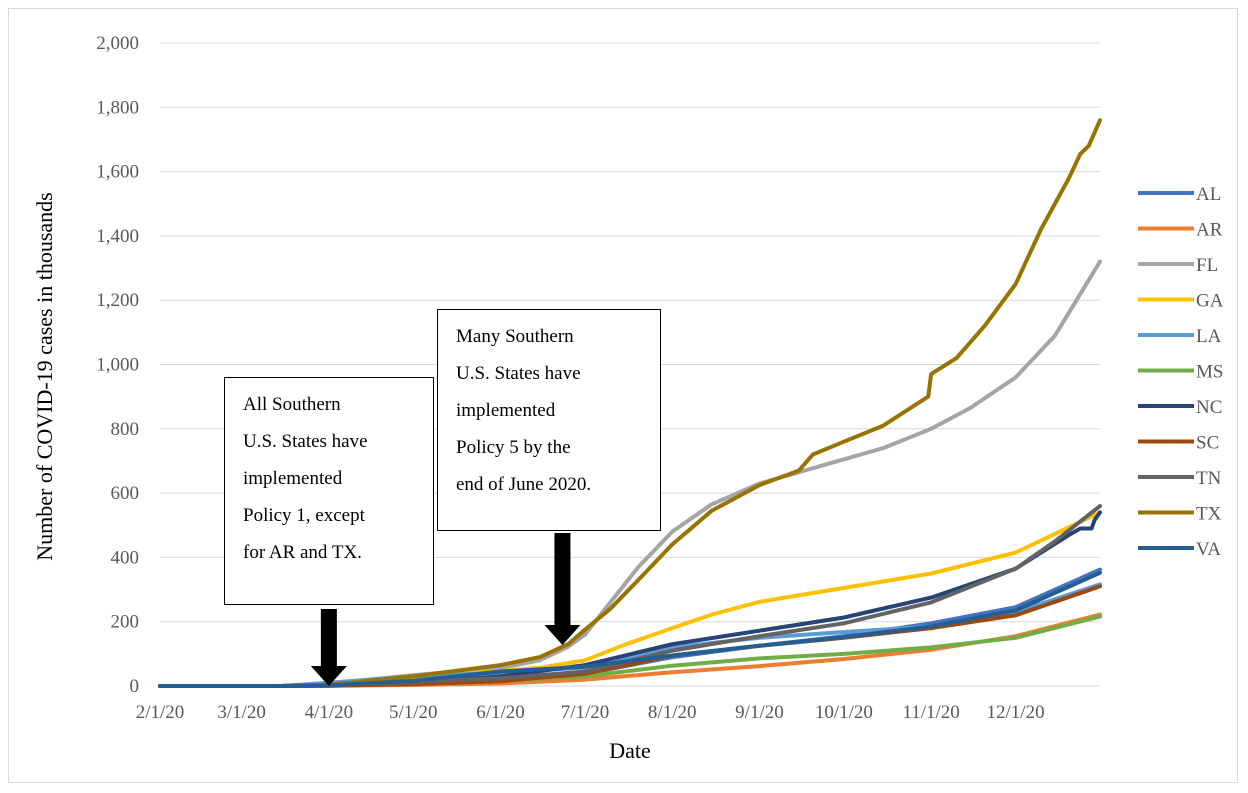 The image size is (1248, 793). I want to click on legend-label-la: LA, so click(1209, 336).